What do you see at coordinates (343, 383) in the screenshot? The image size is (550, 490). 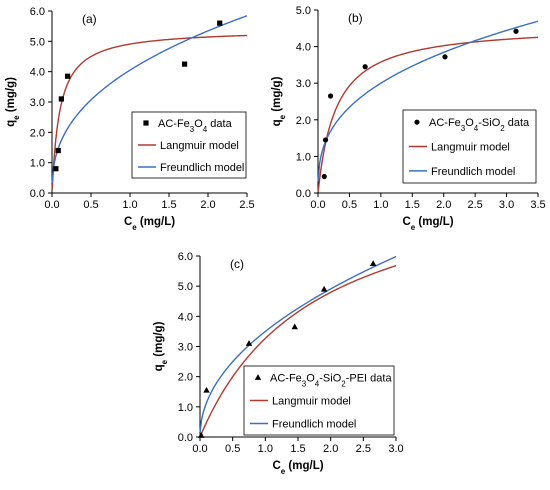 I see `legend-label-part: 2` at bounding box center [343, 383].